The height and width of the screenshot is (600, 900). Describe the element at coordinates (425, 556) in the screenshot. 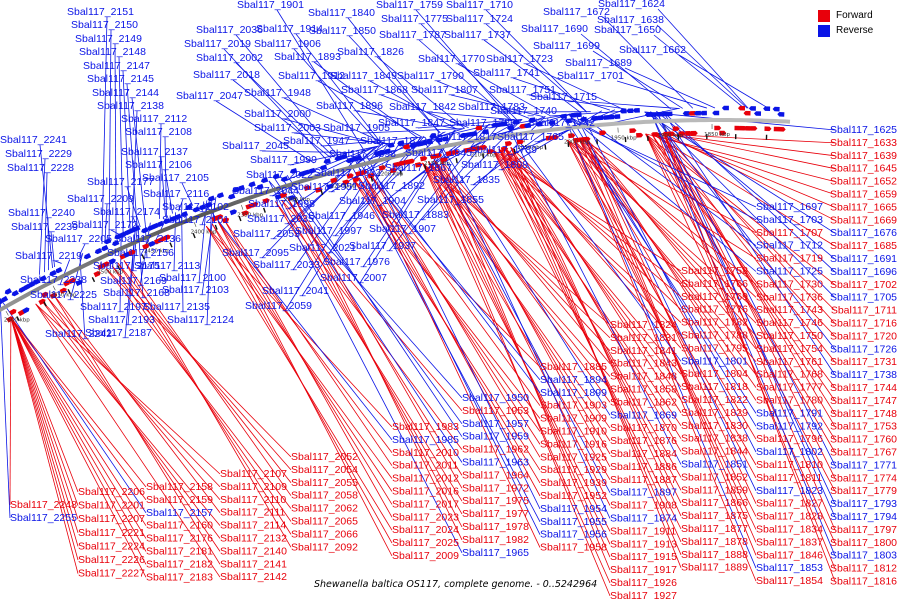

I see `gene-label: Sbal117_2009` at that location.